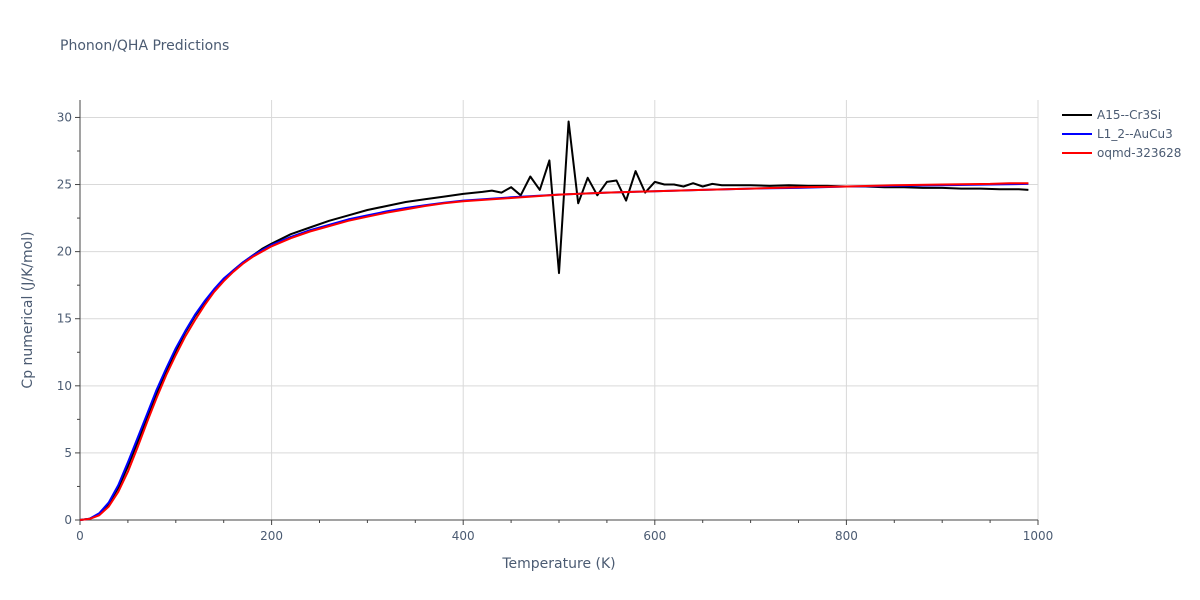  I want to click on legend-label: A15--Cr3Si, so click(1129, 115).